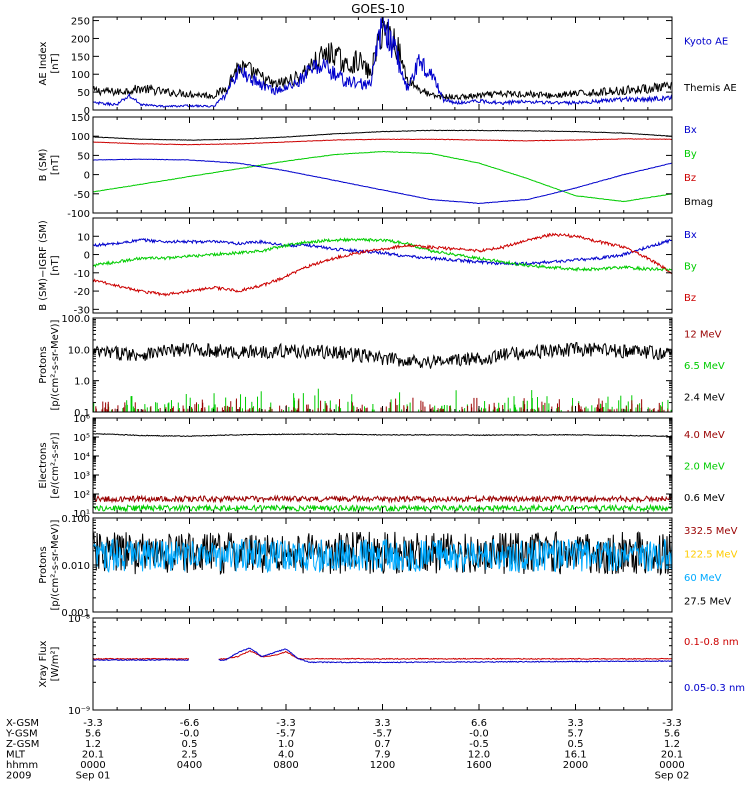  I want to click on legend-entry: 2.0 MeV, so click(704, 467).